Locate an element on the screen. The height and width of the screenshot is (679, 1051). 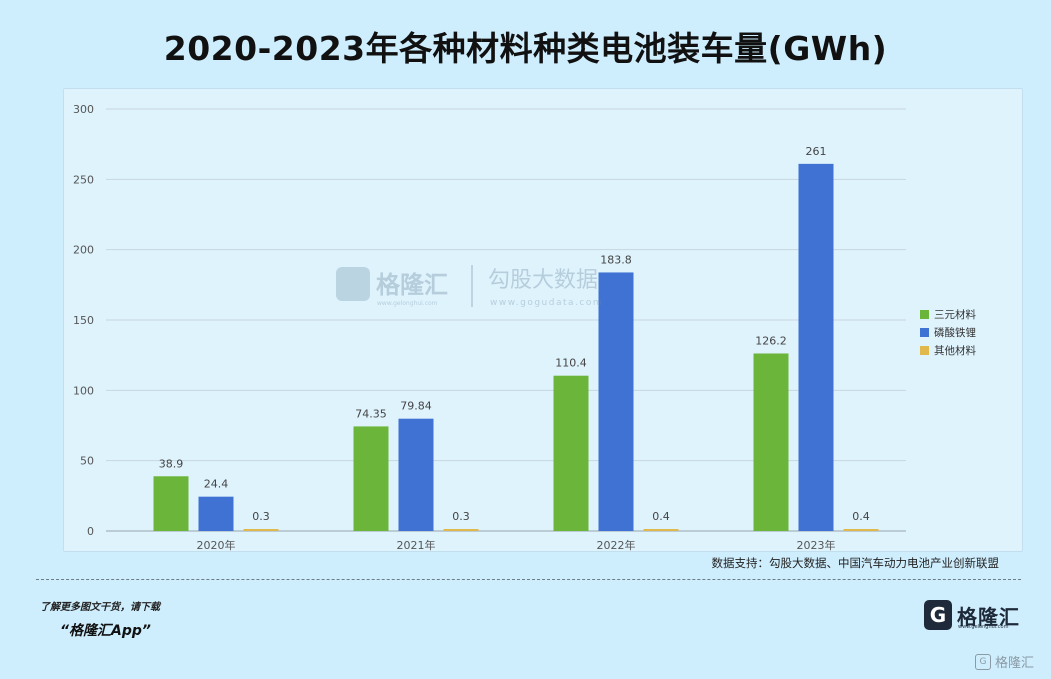
x-tick-label: 2023年 is located at coordinates (816, 544).